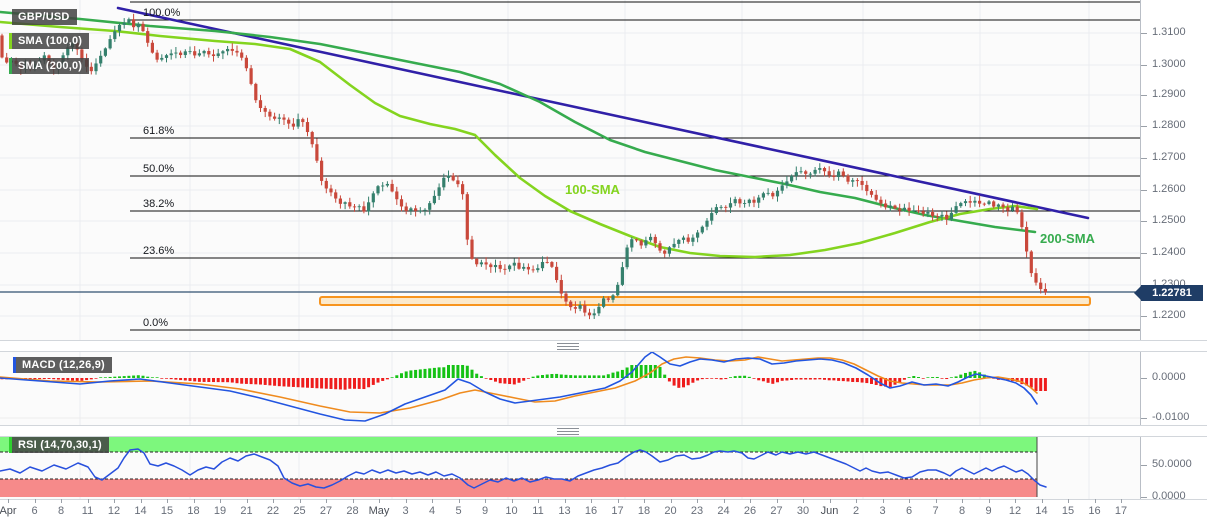 The image size is (1207, 526). I want to click on macd-legend: MACD (12,26,9), so click(62, 365).